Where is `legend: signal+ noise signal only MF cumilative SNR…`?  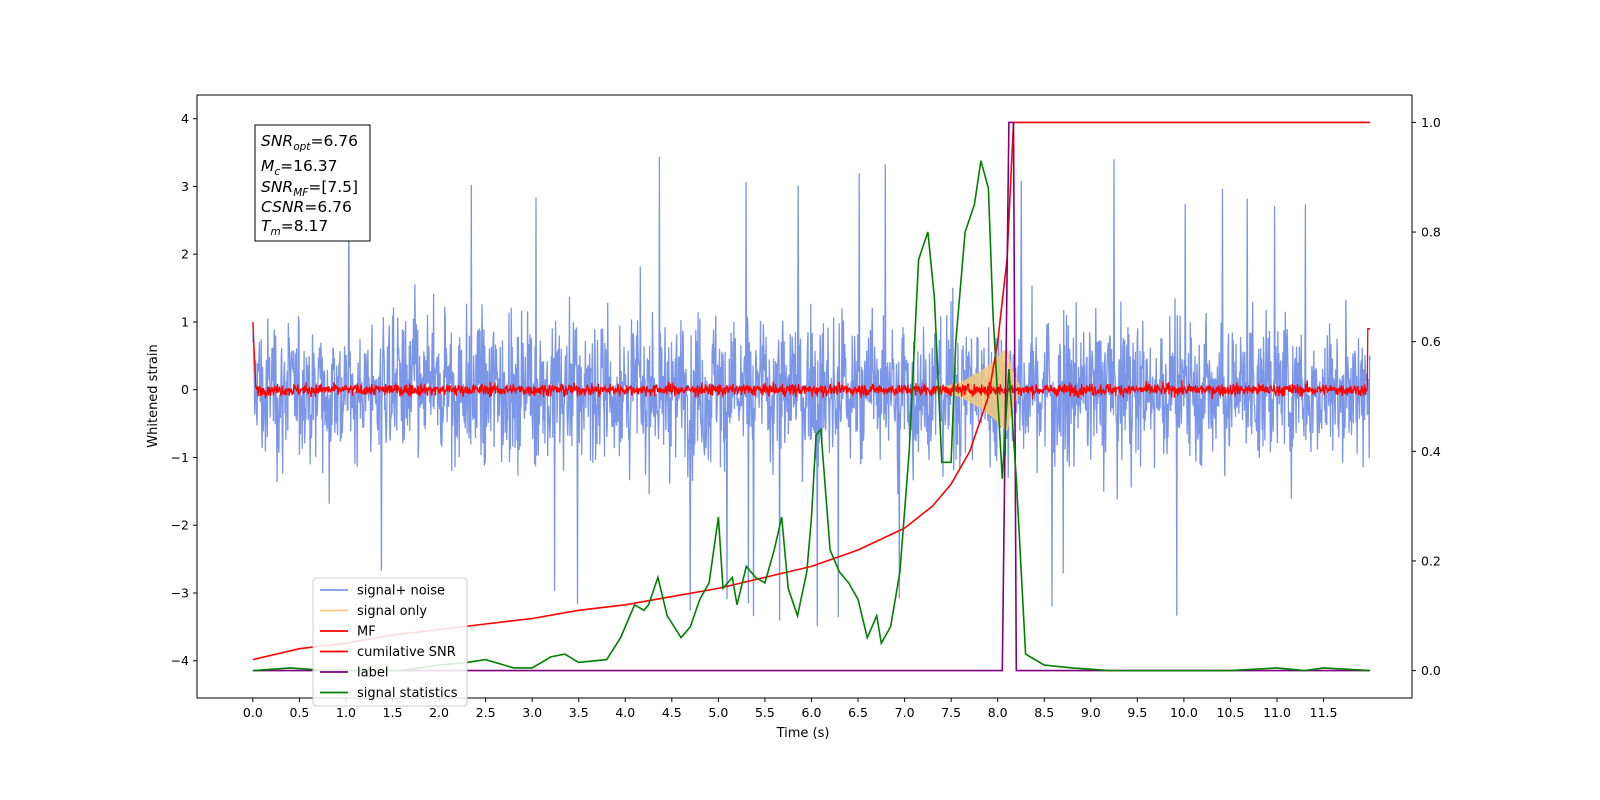
legend: signal+ noise signal only MF cumilative SNR… is located at coordinates (390, 642).